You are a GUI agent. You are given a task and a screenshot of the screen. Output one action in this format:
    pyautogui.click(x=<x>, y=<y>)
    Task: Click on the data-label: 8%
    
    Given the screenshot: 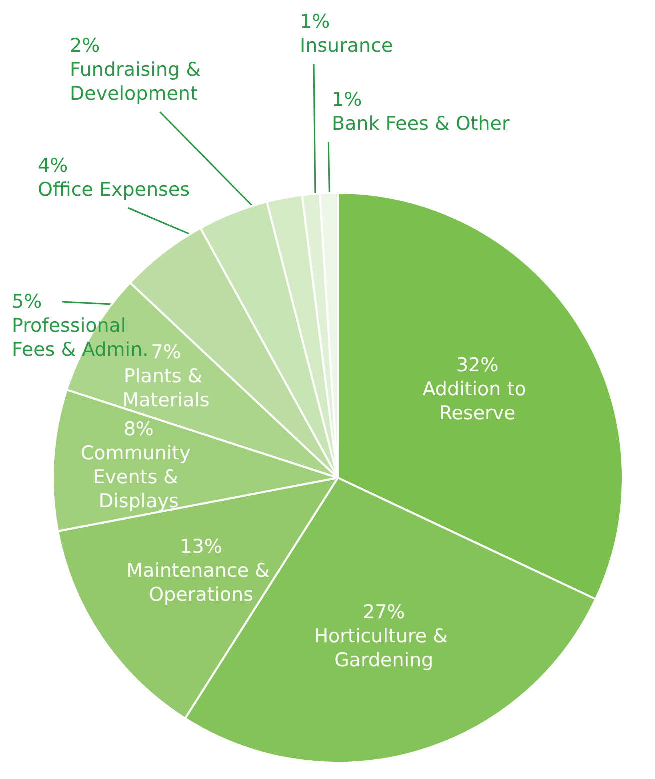 What is the action you would take?
    pyautogui.click(x=139, y=429)
    